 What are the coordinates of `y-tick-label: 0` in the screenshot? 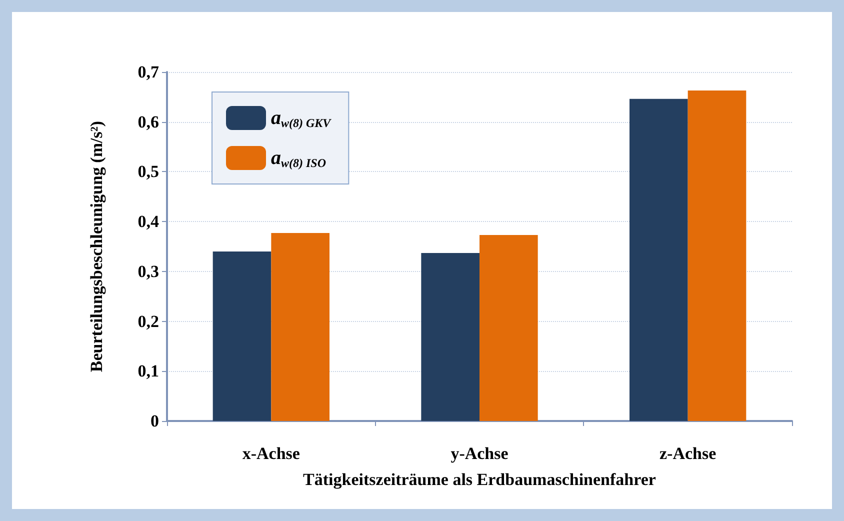 It's located at (154, 421).